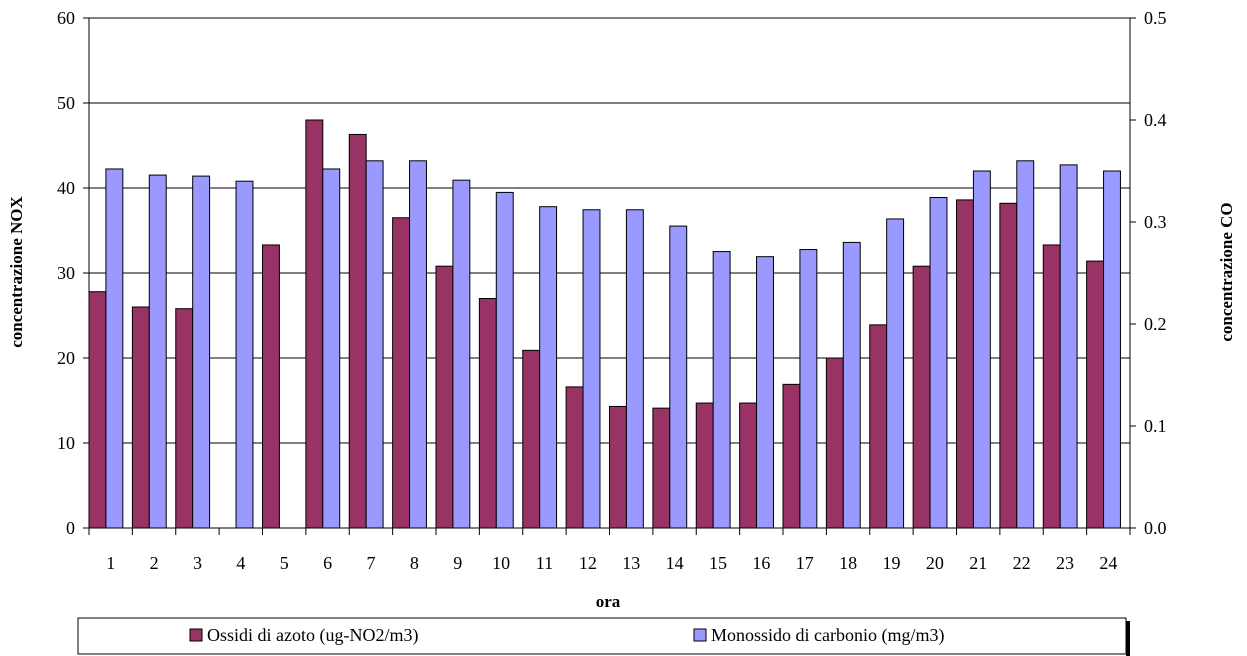  What do you see at coordinates (718, 563) in the screenshot?
I see `x-tick-label: 15` at bounding box center [718, 563].